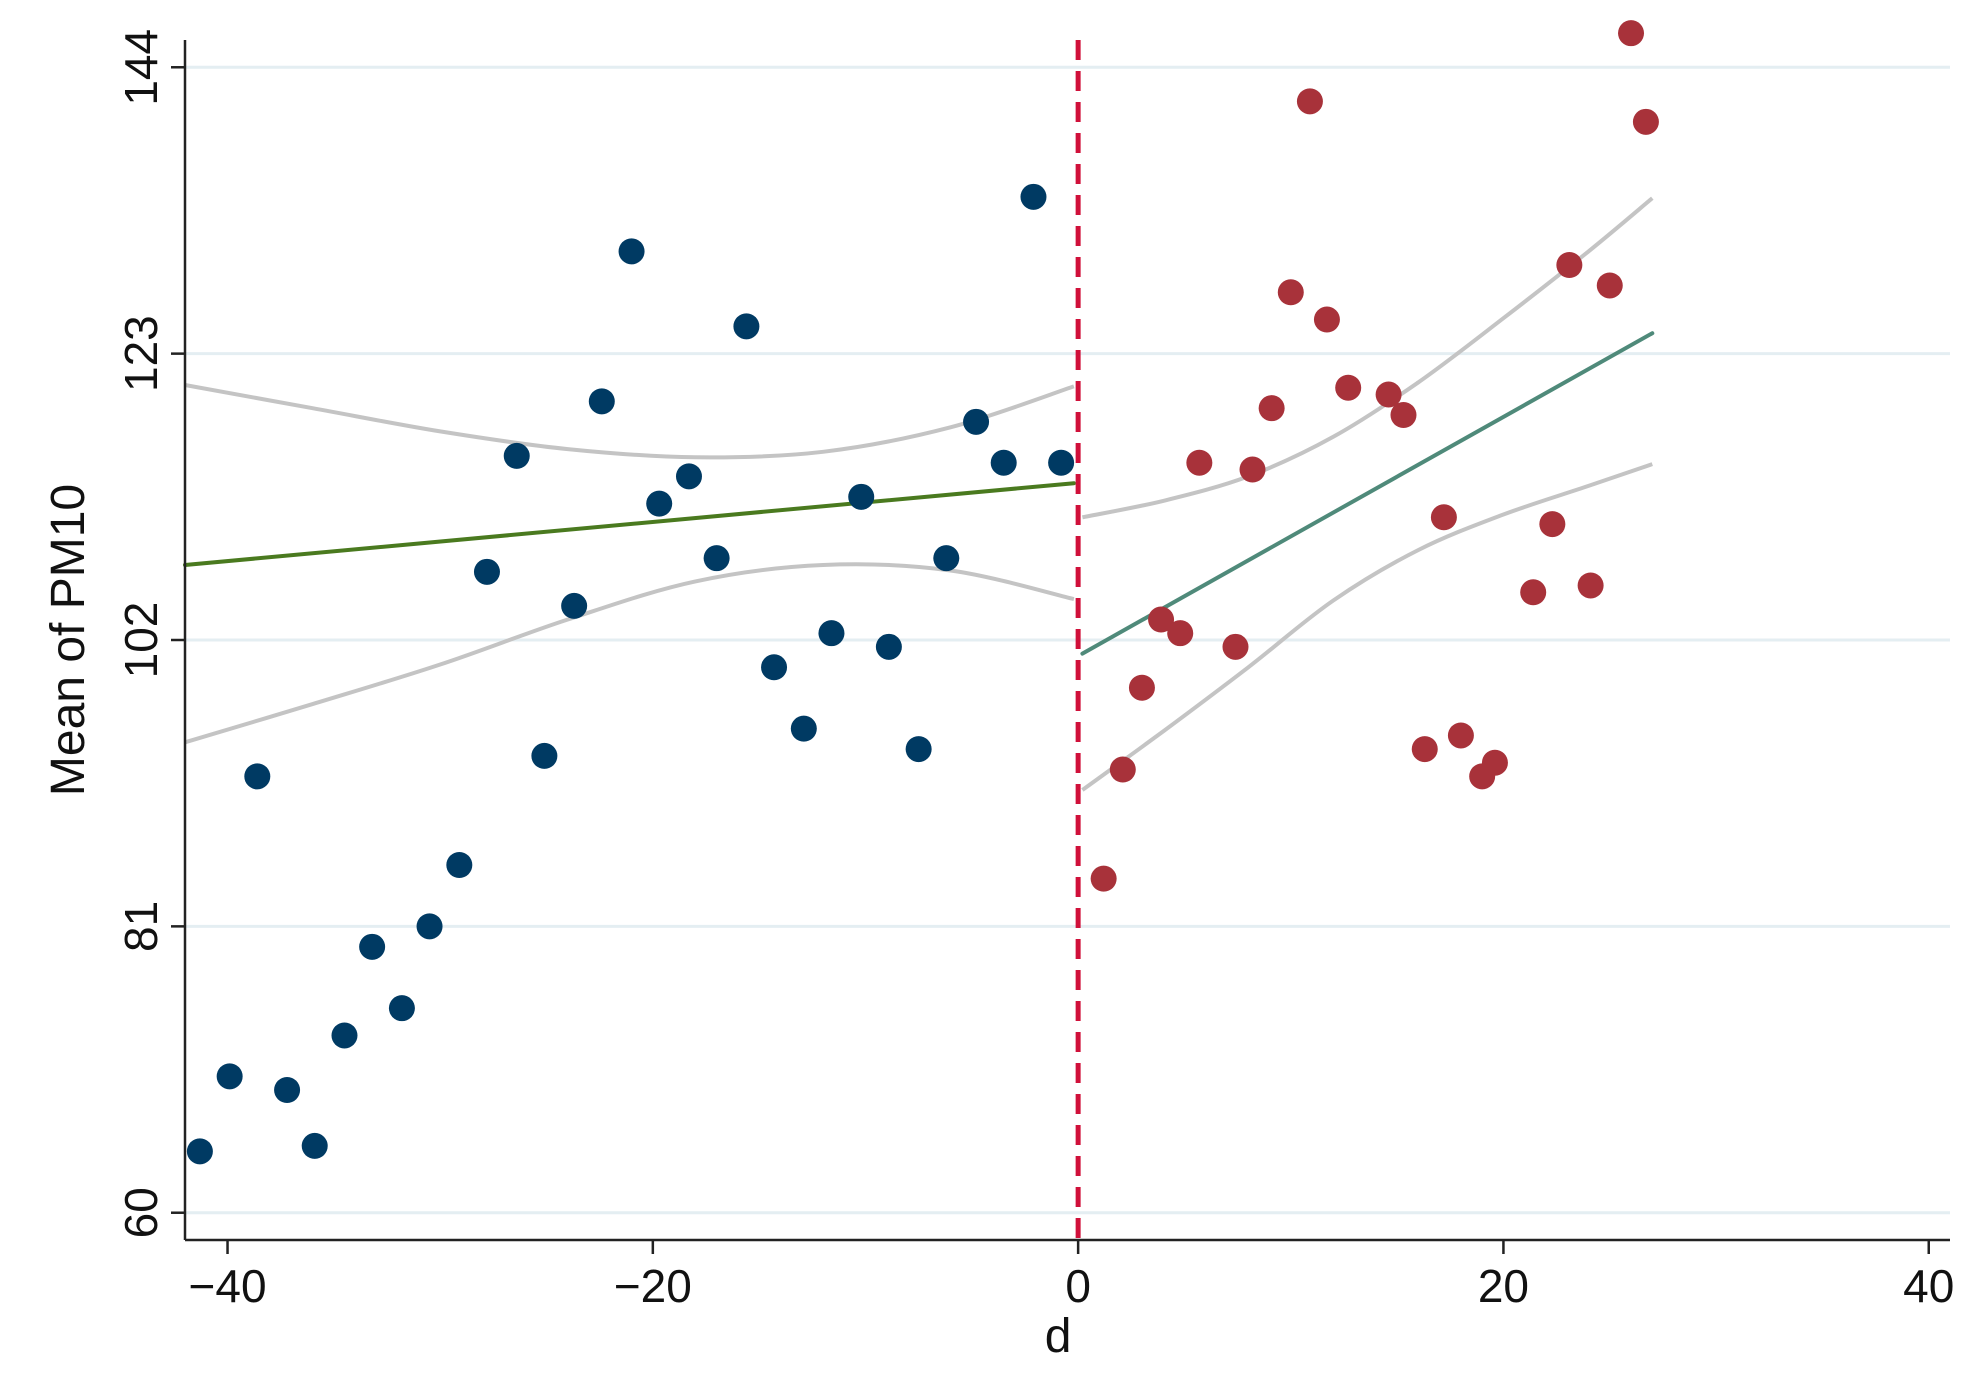  I want to click on fit-left-line, so click(629, 524).